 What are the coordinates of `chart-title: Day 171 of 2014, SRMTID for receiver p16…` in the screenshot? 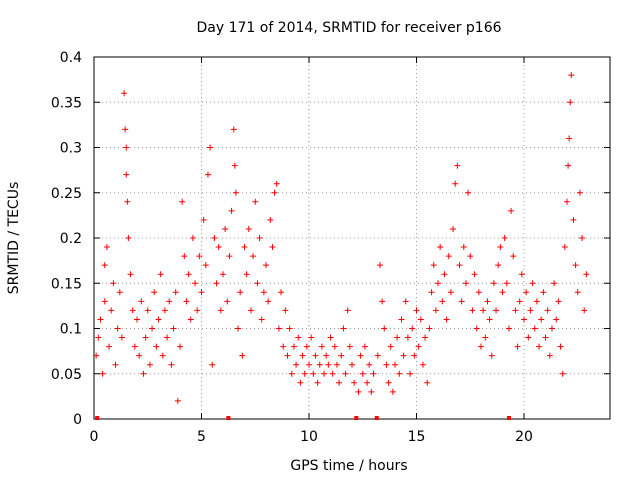 It's located at (348, 28).